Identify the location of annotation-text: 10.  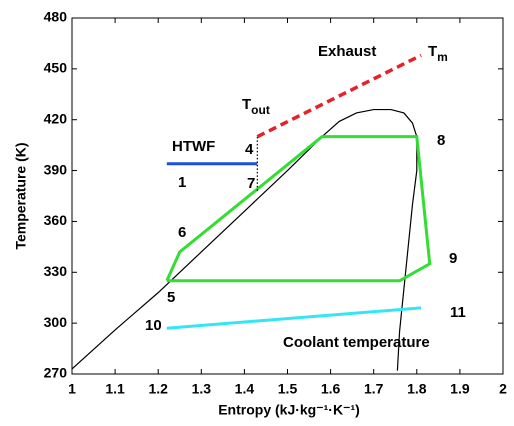
(153, 325).